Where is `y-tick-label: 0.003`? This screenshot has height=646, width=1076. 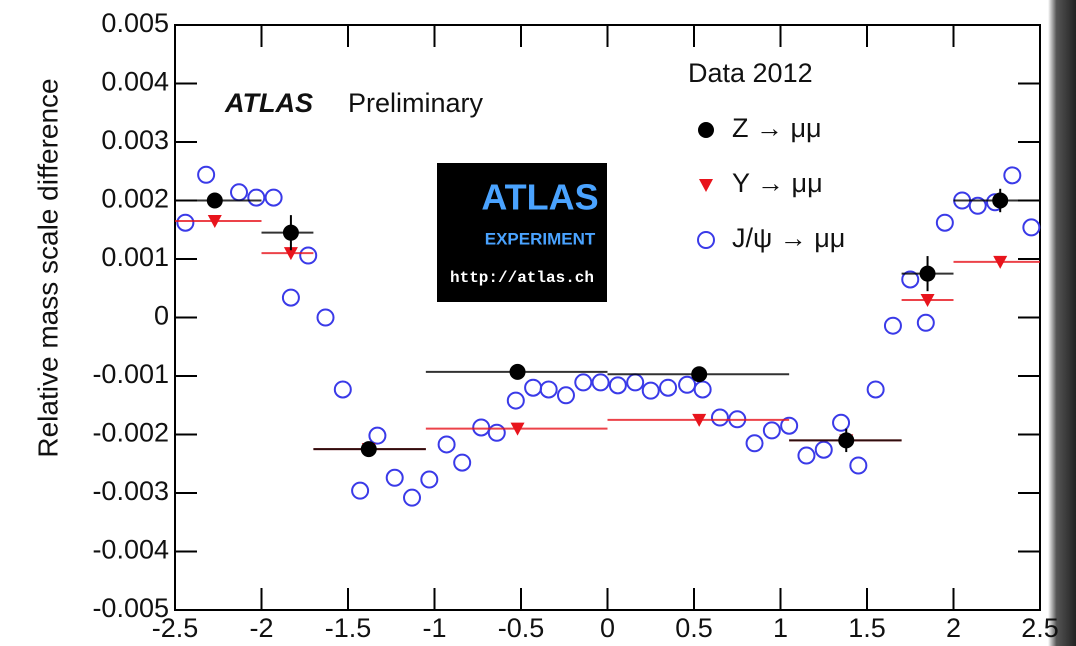 y-tick-label: 0.003 is located at coordinates (135, 140).